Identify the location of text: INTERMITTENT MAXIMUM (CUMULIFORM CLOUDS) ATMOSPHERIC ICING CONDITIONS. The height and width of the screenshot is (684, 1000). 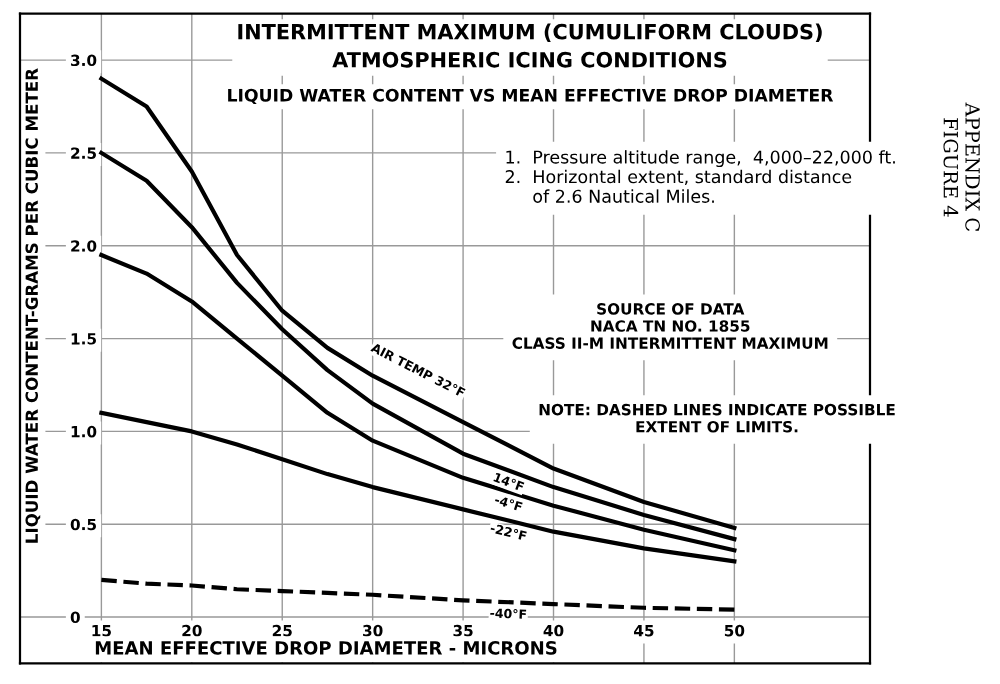
(530, 45).